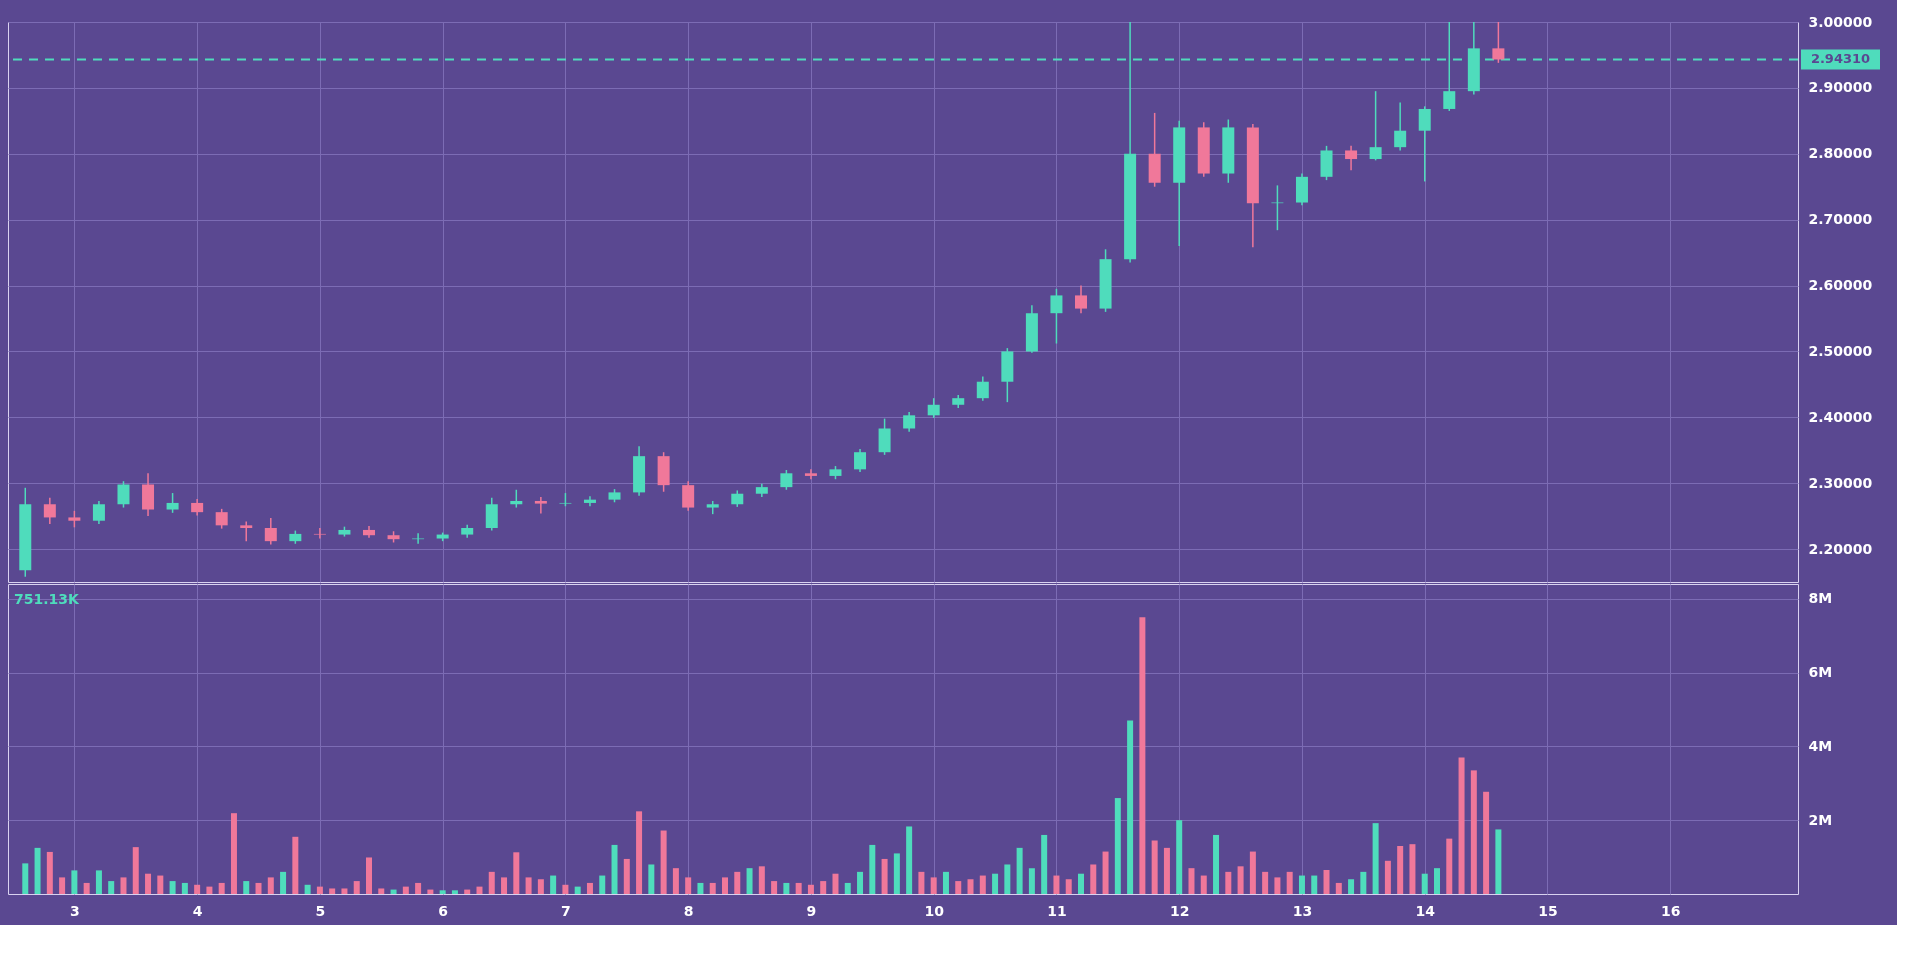 The height and width of the screenshot is (956, 1920). Describe the element at coordinates (1840, 482) in the screenshot. I see `y-tick-label: 2.30000` at that location.